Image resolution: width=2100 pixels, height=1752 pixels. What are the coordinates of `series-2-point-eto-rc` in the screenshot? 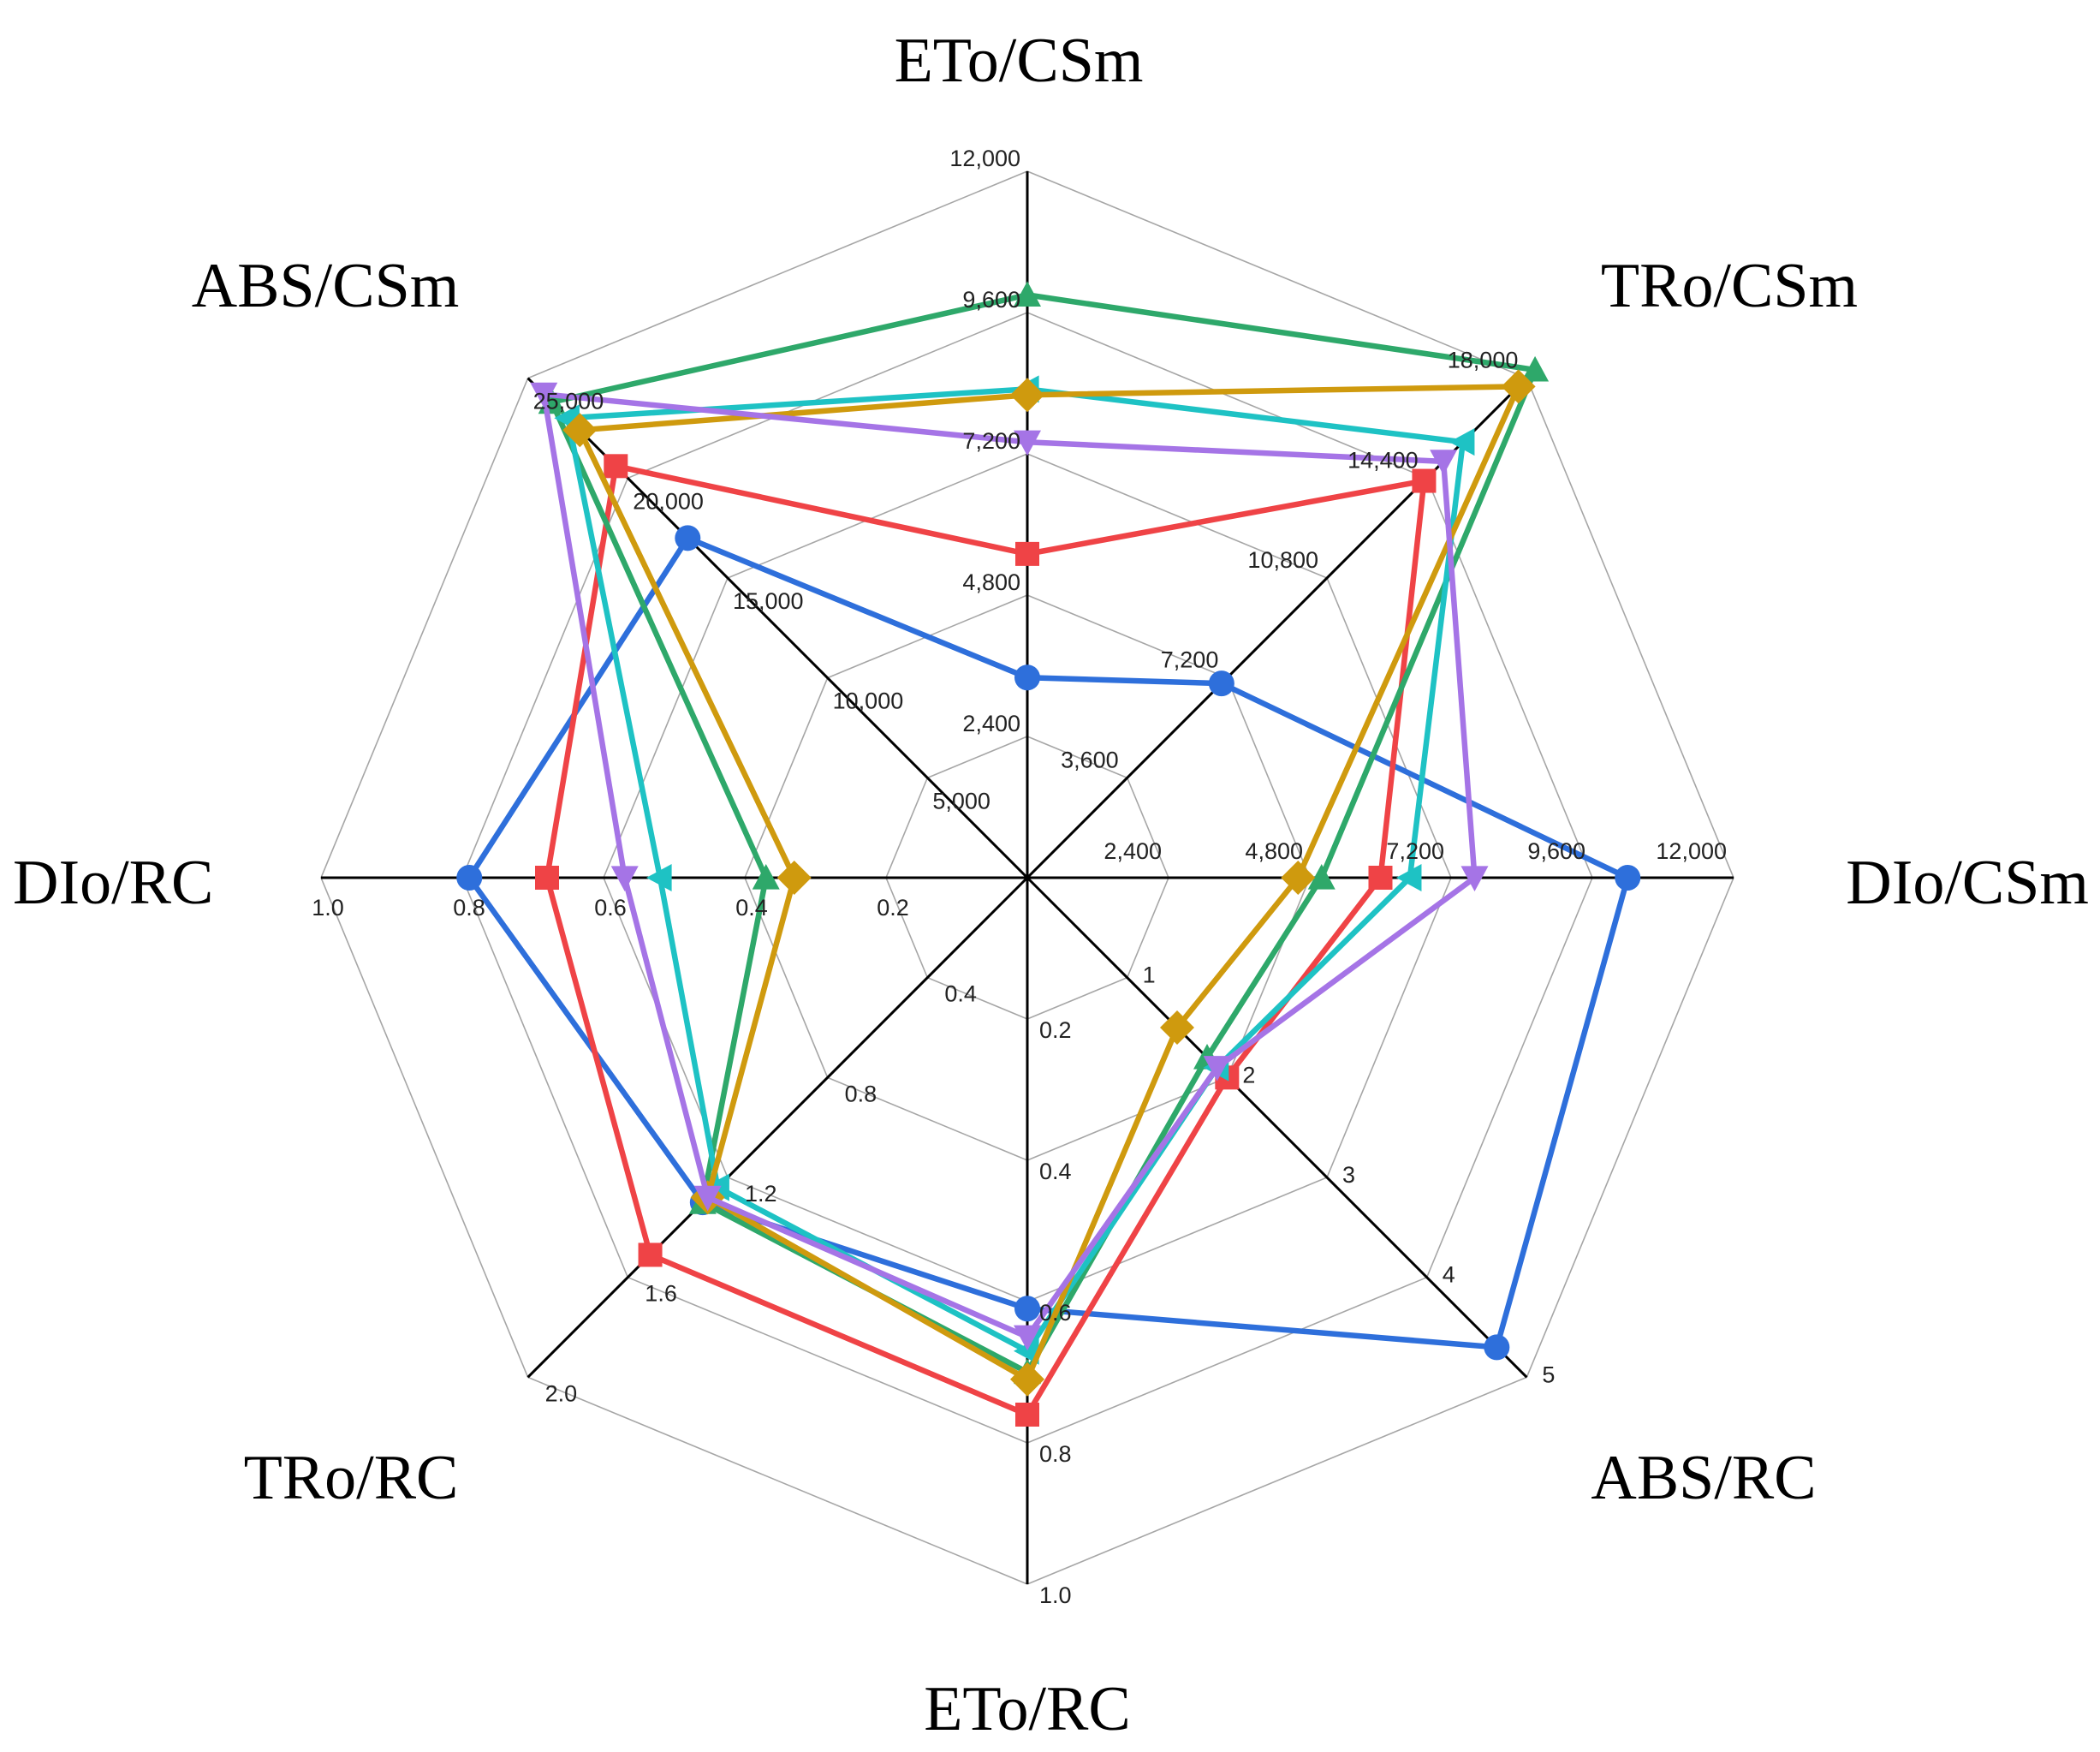 It's located at (1027, 1415).